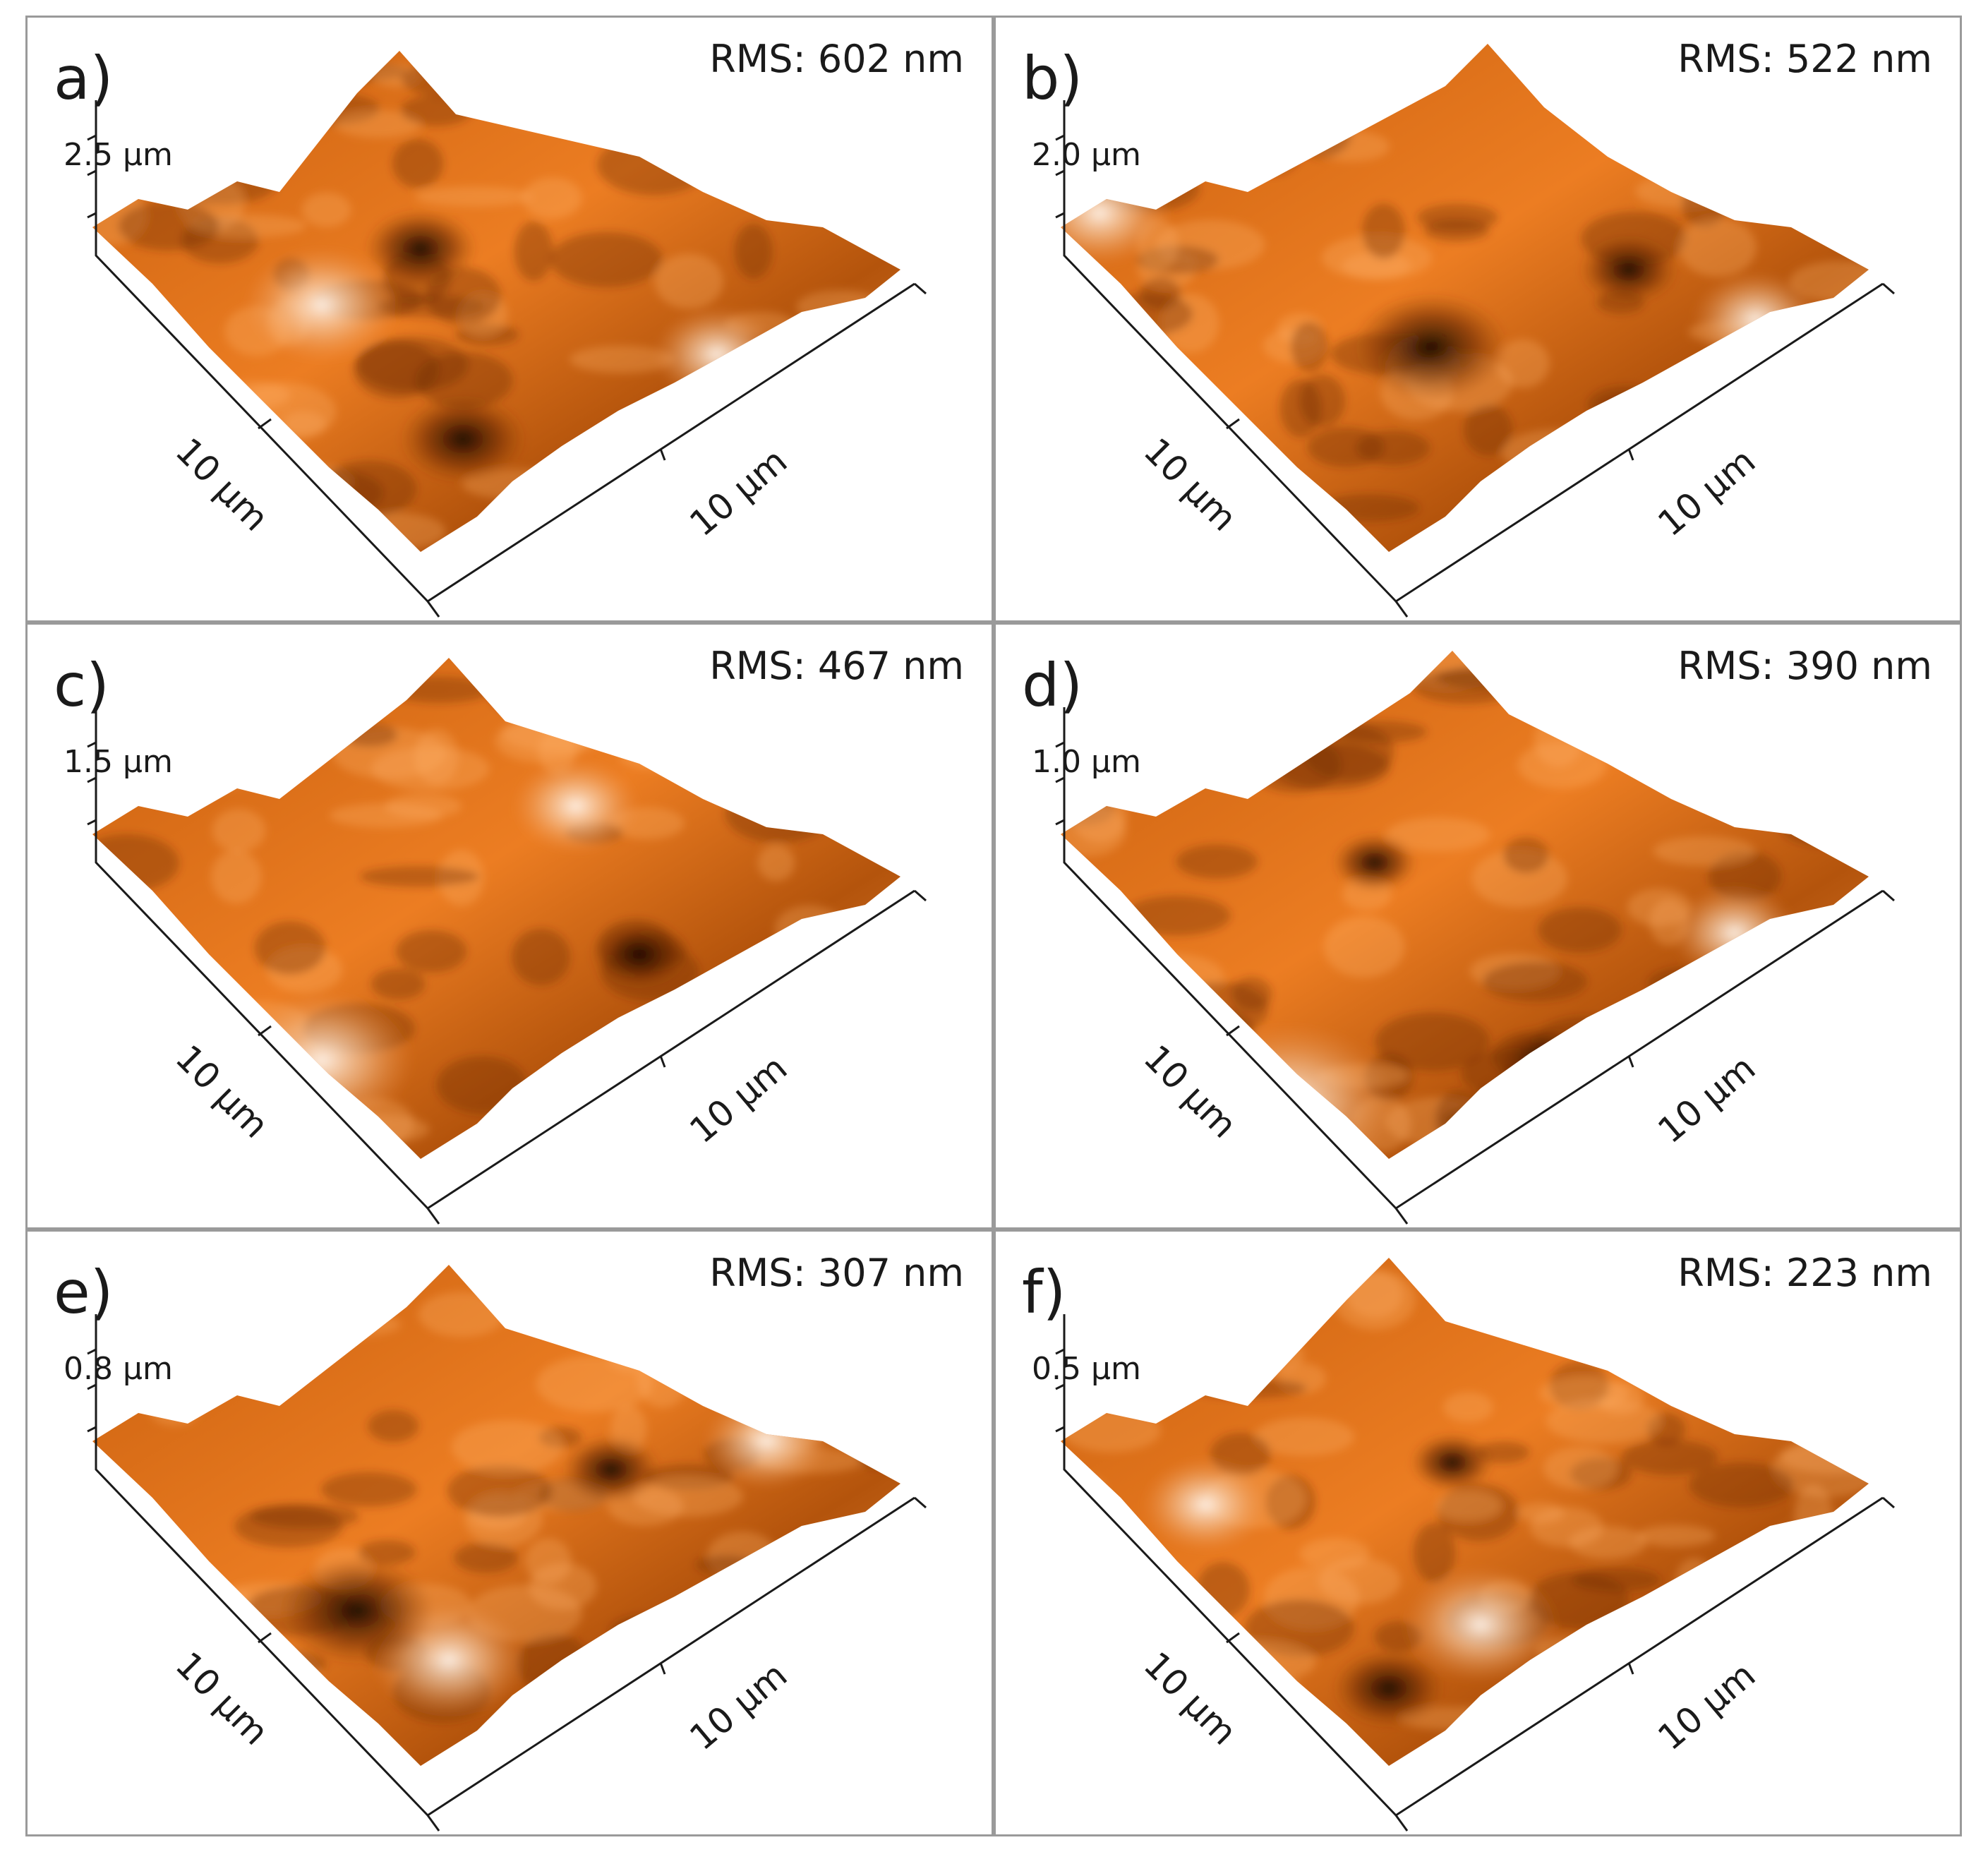 This screenshot has height=1864, width=1988. What do you see at coordinates (1052, 685) in the screenshot?
I see `panel-letter: d)` at bounding box center [1052, 685].